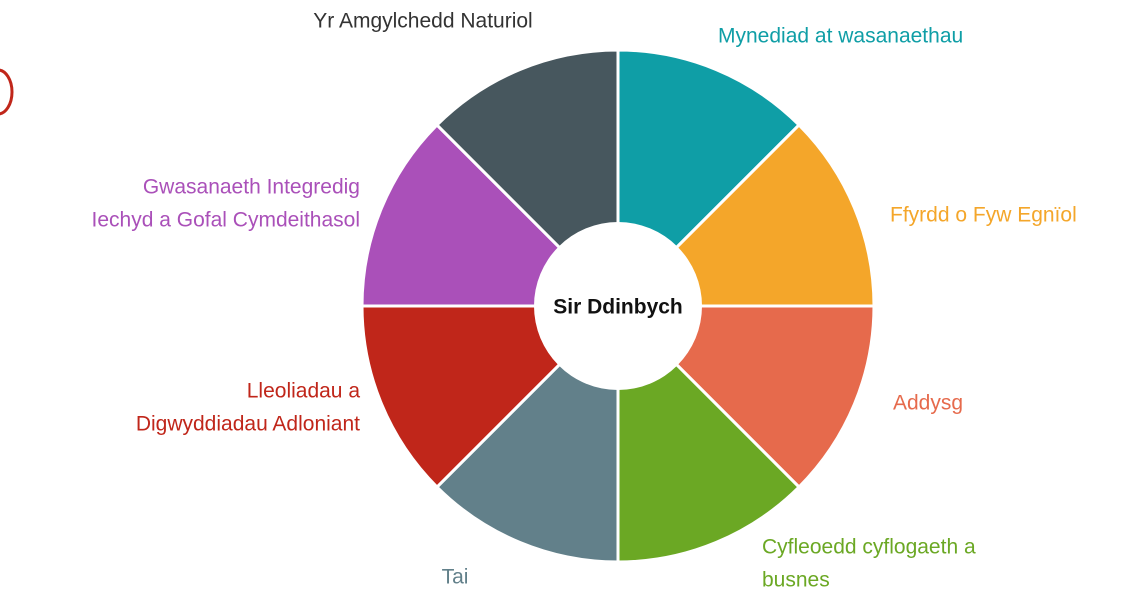  Describe the element at coordinates (840, 36) in the screenshot. I see `segment-label: Mynediad at wasanaethau` at that location.